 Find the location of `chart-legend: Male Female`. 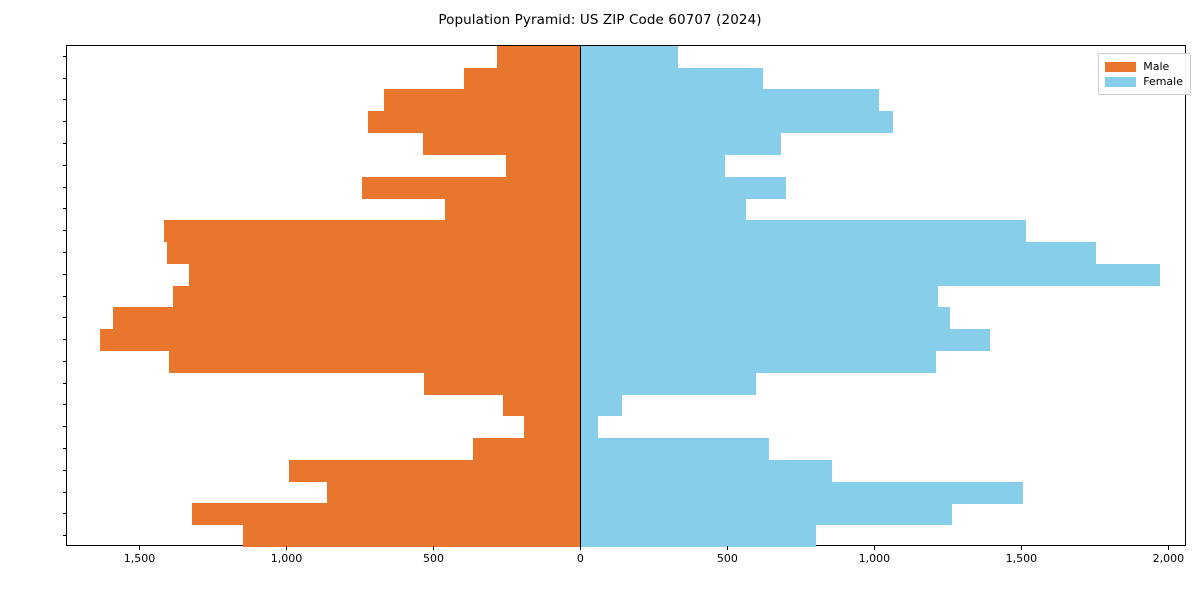

chart-legend: Male Female is located at coordinates (1144, 74).